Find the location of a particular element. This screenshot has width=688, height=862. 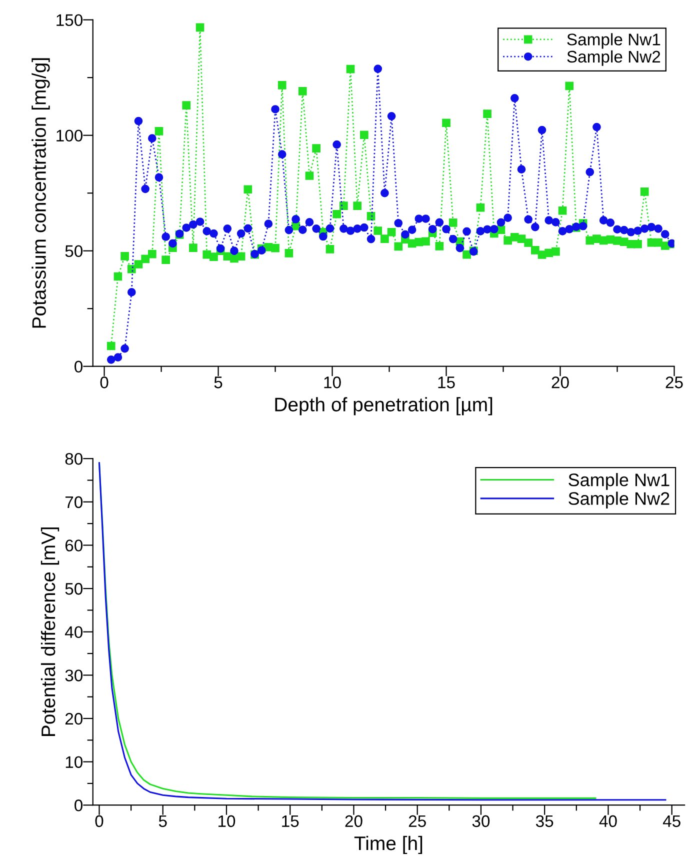

x-axis-title: Depth of penetration [µm] is located at coordinates (383, 406).